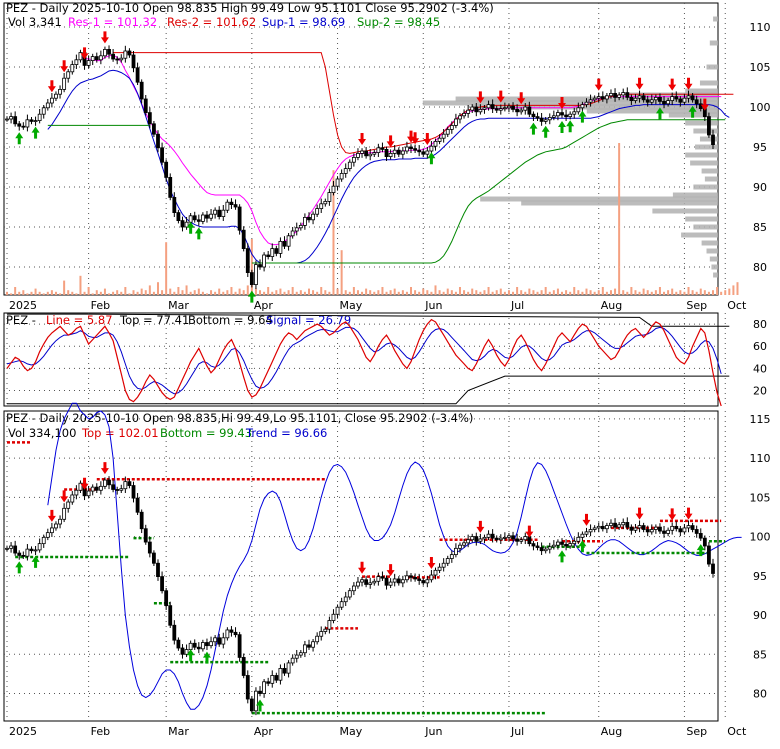 This screenshot has height=749, width=780. Describe the element at coordinates (696, 731) in the screenshot. I see `panel3-xtick-label: Sep` at that location.